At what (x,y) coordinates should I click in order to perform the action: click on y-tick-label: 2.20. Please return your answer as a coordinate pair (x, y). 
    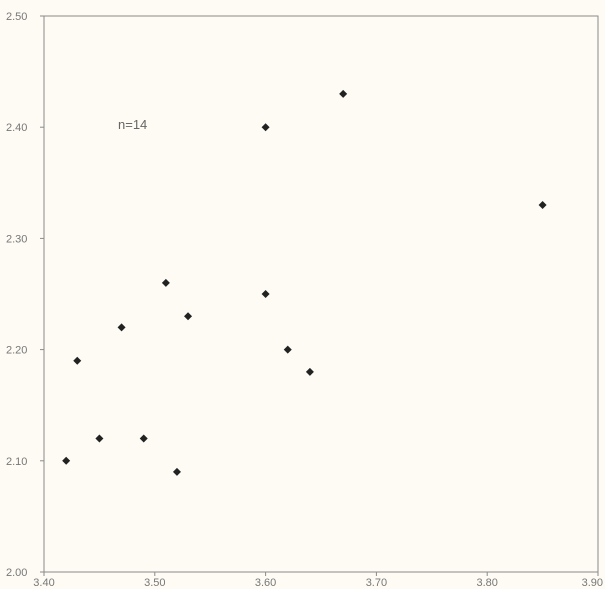
    Looking at the image, I should click on (16, 351).